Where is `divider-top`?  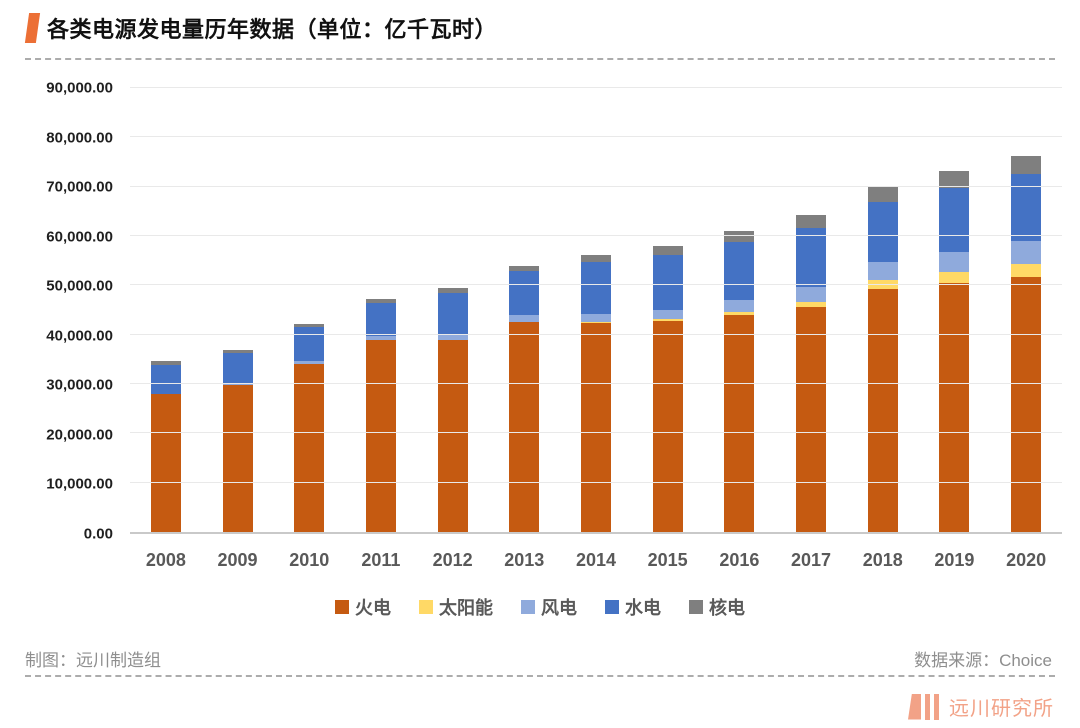
divider-top is located at coordinates (540, 59).